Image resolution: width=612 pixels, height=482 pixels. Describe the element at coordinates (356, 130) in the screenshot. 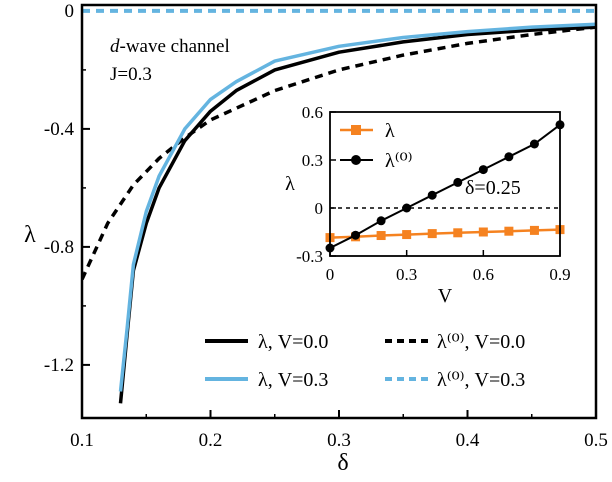

I see `inset-legend-marker-lambda` at that location.